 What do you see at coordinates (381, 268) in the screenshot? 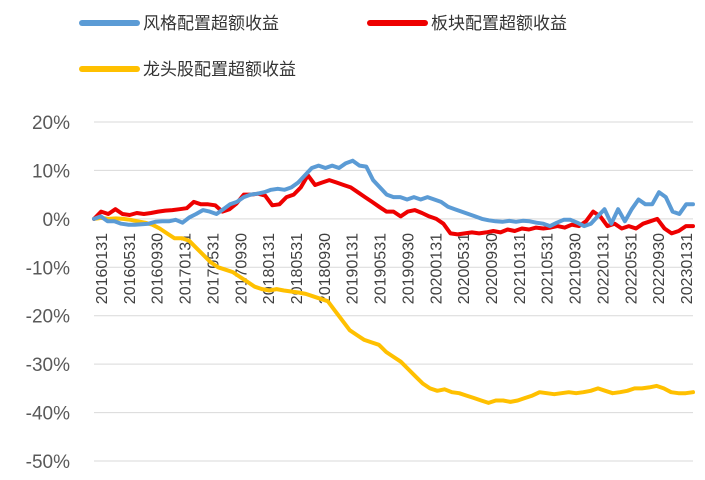
I see `x-tick-label: 20190531` at bounding box center [381, 268].